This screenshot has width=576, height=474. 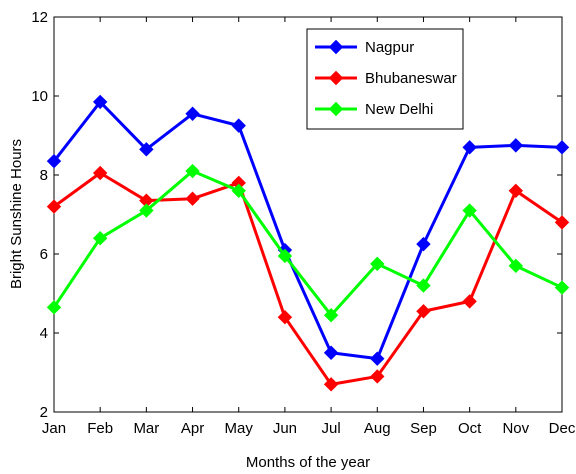 I want to click on y-tick-label: 12, so click(x=39, y=17).